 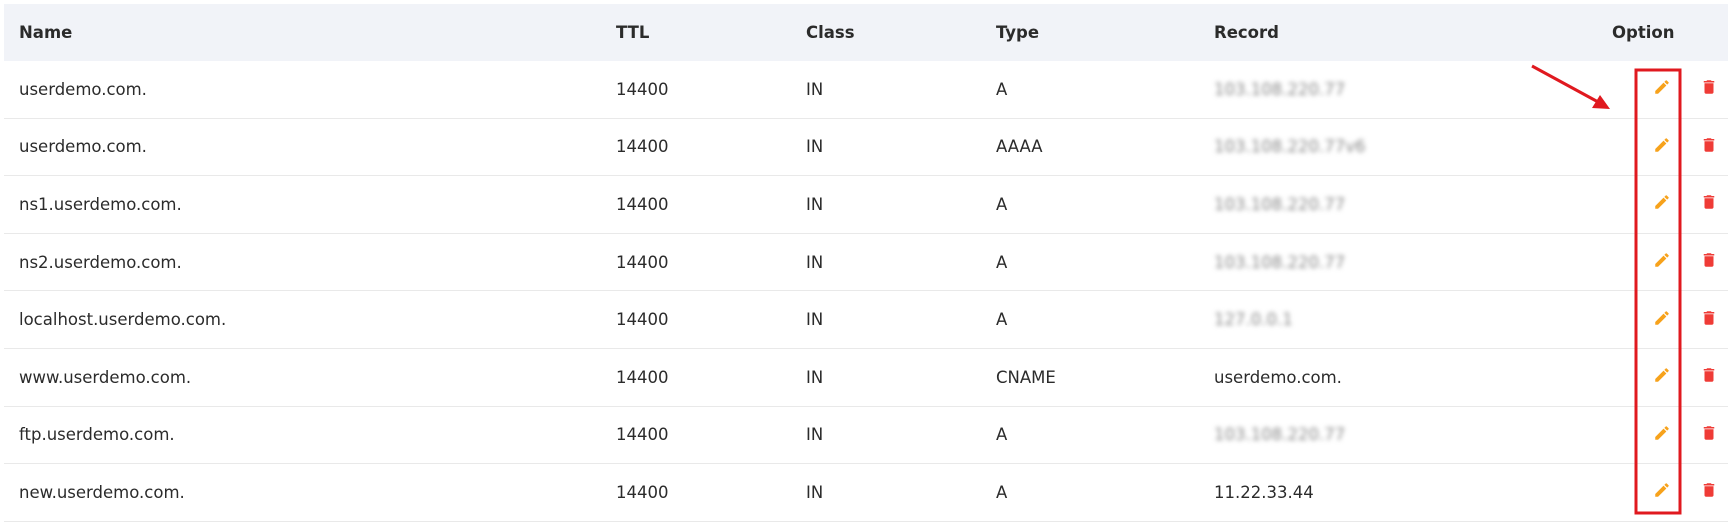 What do you see at coordinates (866, 90) in the screenshot?
I see `table-row: userdemo.com. 14400 IN A 103.108.220.77` at bounding box center [866, 90].